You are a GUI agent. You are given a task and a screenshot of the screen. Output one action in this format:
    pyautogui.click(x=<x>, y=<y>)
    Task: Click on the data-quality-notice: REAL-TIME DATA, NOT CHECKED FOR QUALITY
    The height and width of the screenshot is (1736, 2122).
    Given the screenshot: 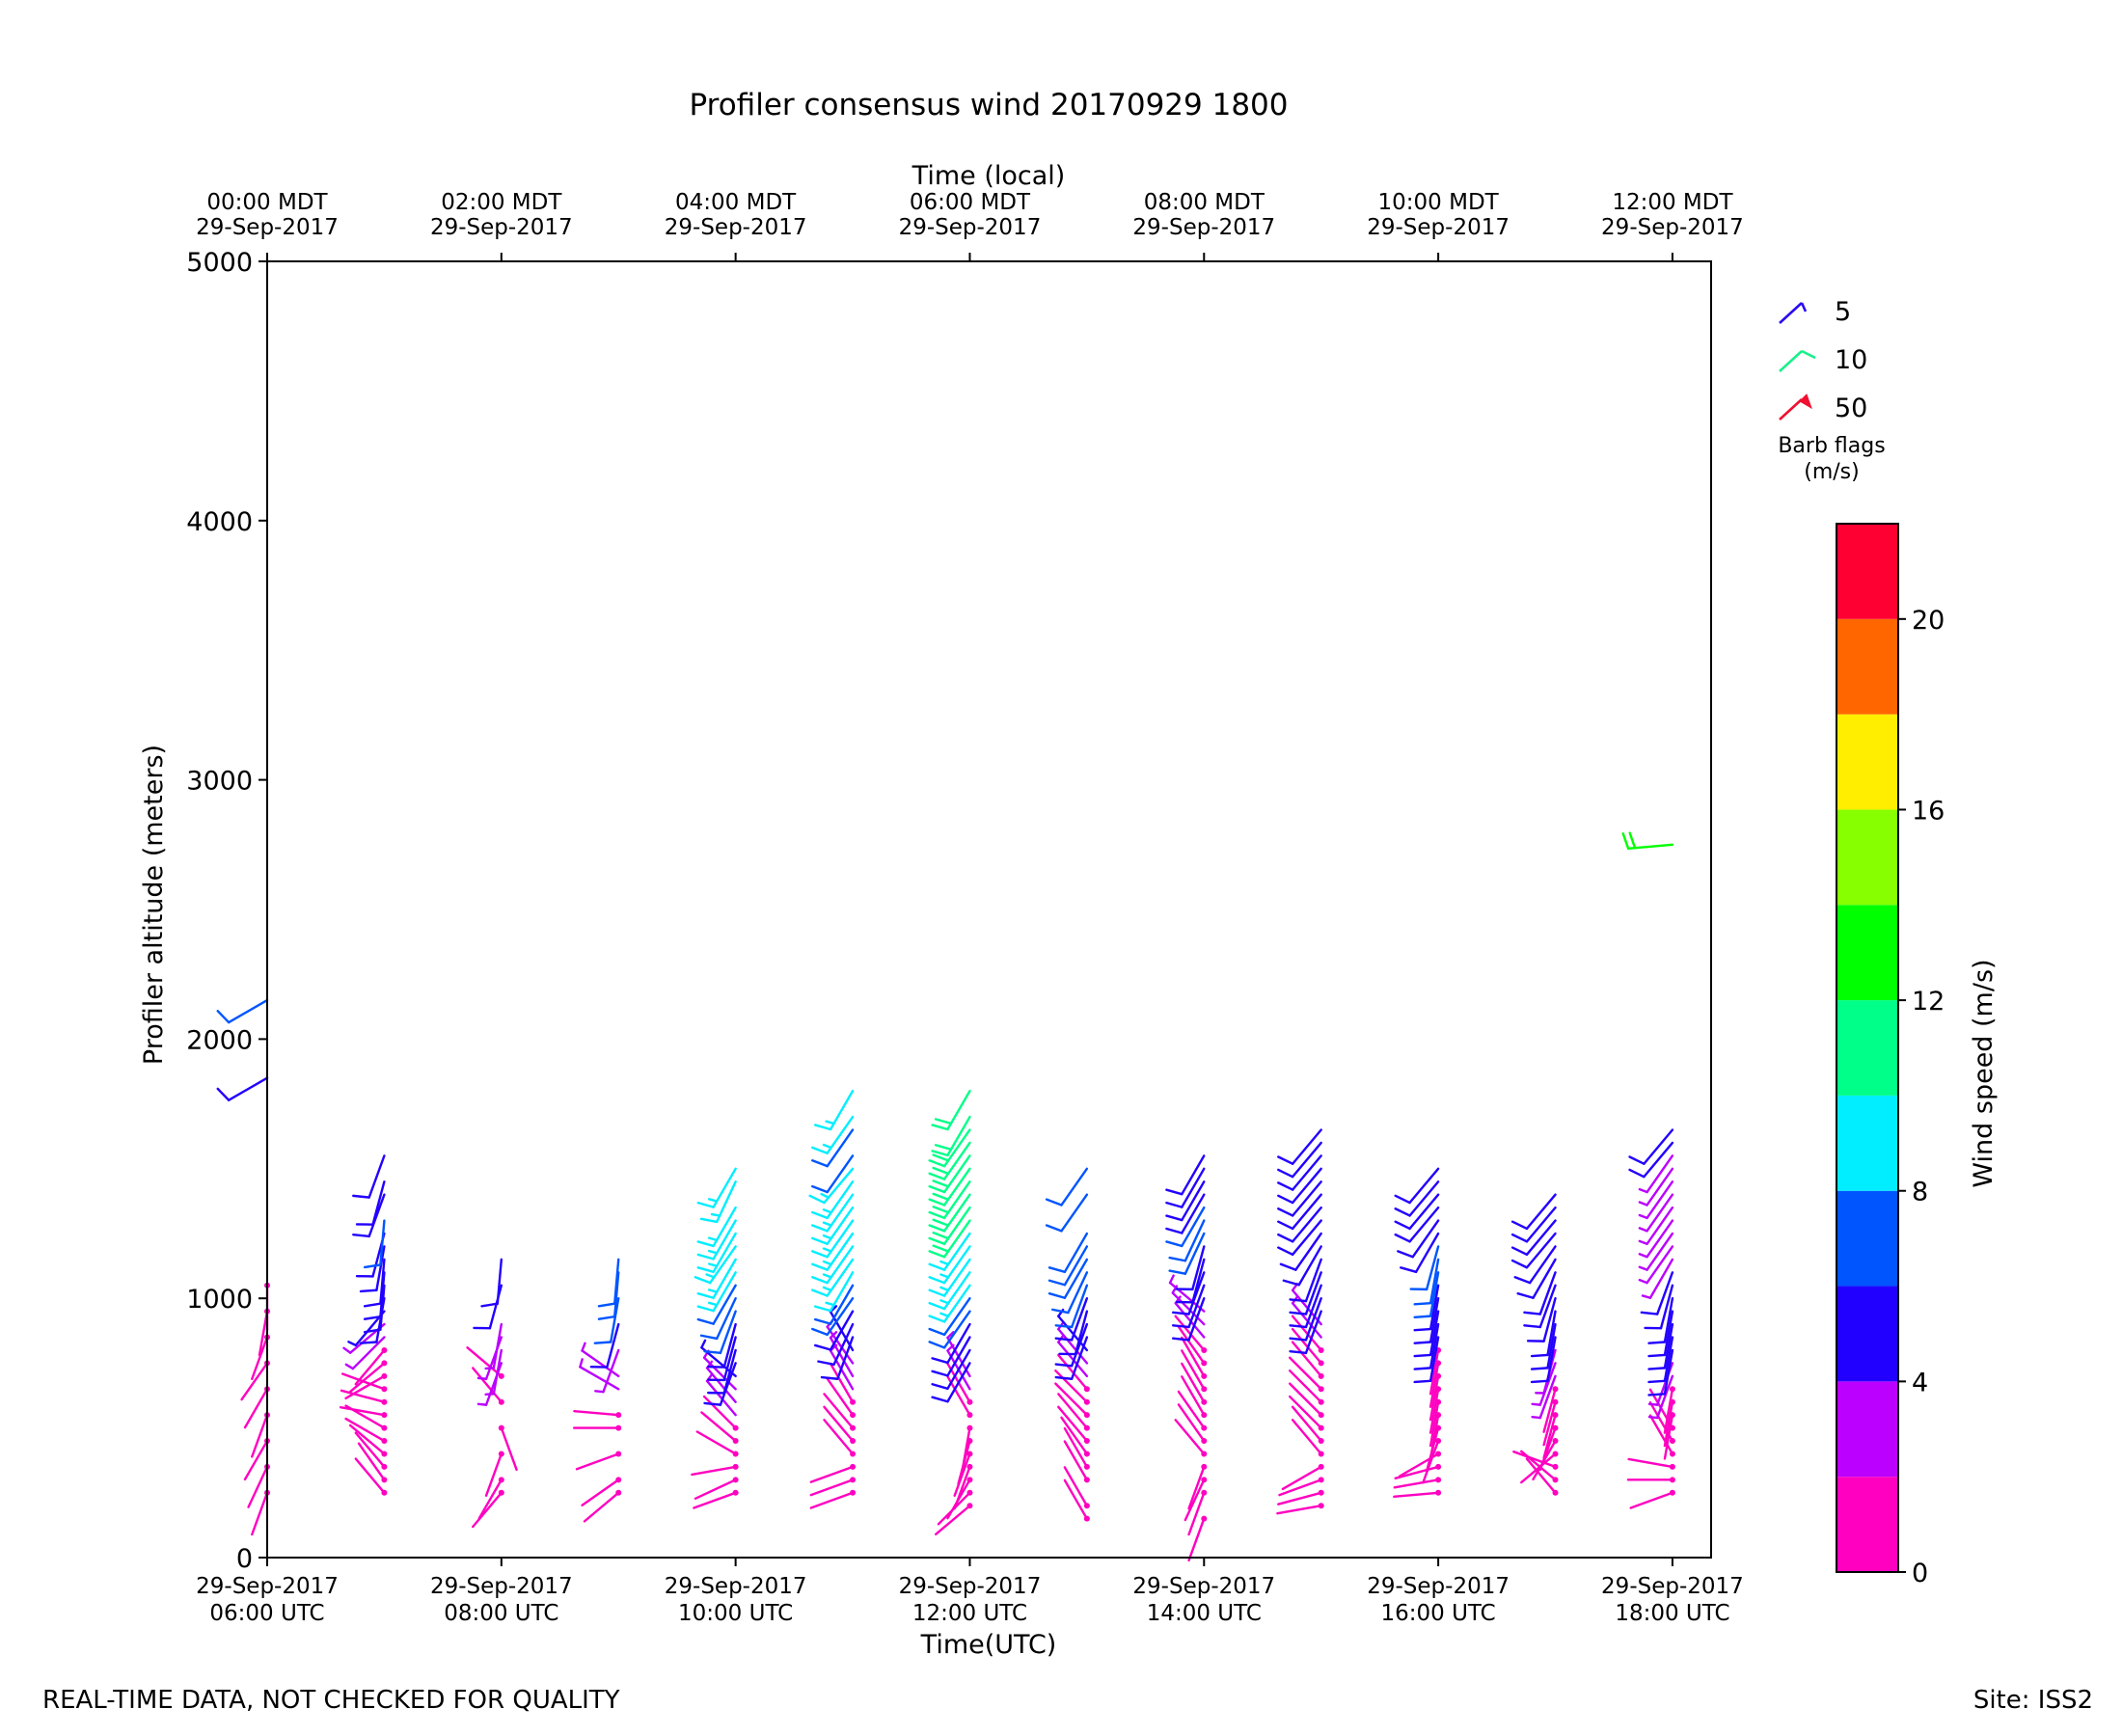 What is the action you would take?
    pyautogui.click(x=331, y=1701)
    